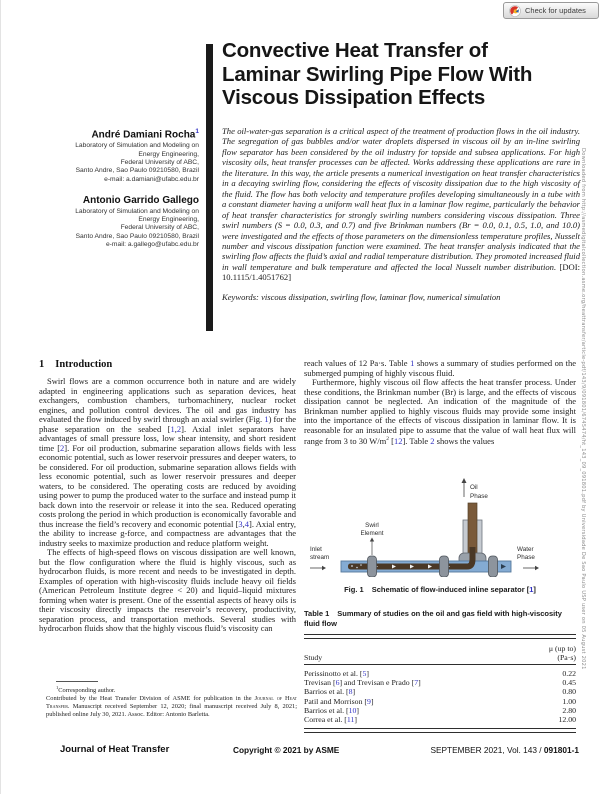 Image resolution: width=600 pixels, height=794 pixels. Describe the element at coordinates (355, 50) in the screenshot. I see `title-line: Convective Heat Transfer of` at that location.